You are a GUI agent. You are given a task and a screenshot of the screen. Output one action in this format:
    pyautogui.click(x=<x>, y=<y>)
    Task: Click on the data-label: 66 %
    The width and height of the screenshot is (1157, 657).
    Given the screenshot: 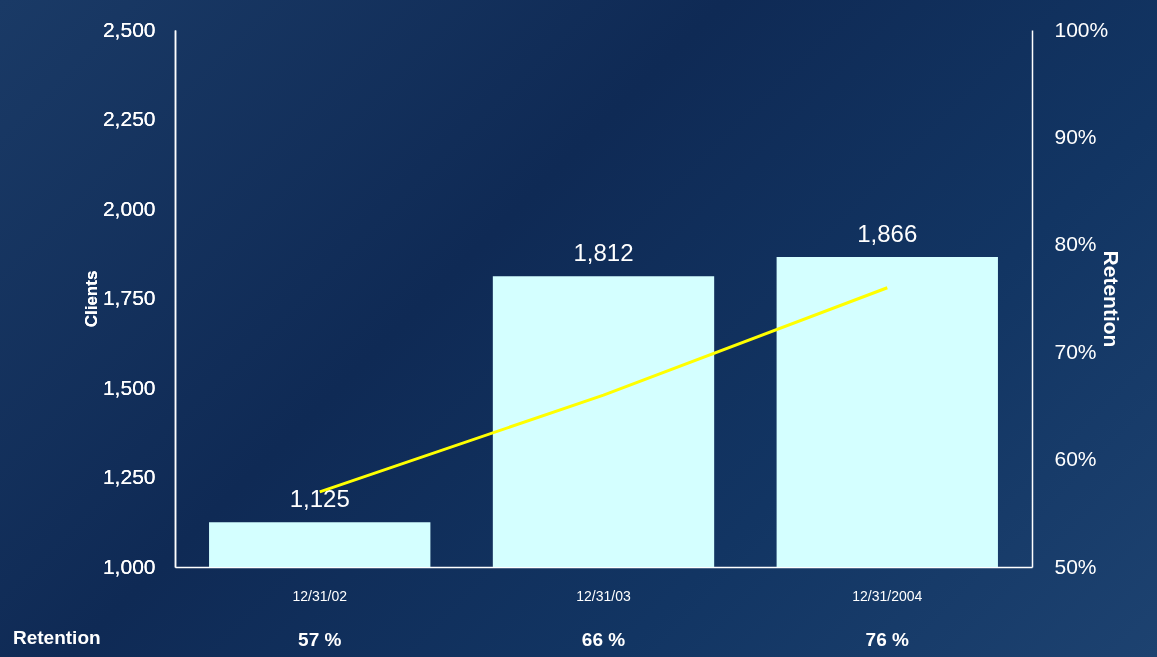 What is the action you would take?
    pyautogui.click(x=603, y=639)
    